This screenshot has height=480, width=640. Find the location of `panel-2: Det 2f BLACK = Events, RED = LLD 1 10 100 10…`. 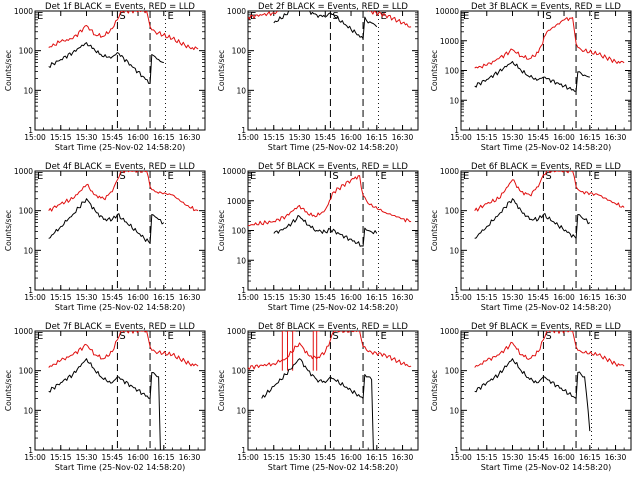

panel-2: Det 2f BLACK = Events, RED = LLD 1 10 100 10… is located at coordinates (318, 77).